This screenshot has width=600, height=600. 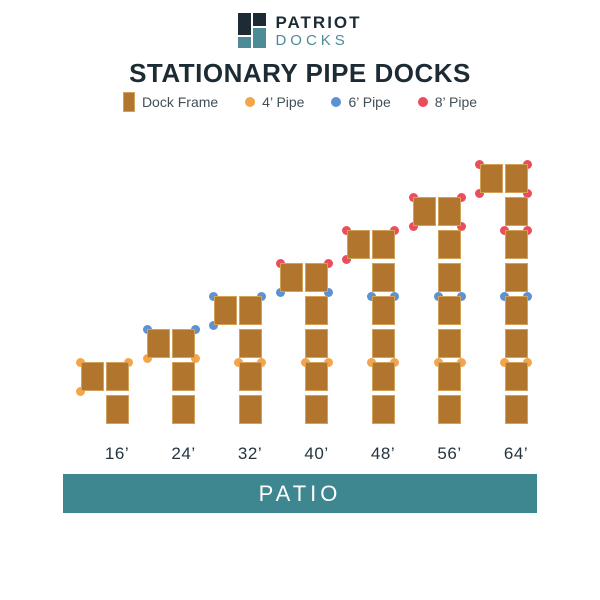 What do you see at coordinates (250, 453) in the screenshot?
I see `dock-length-label: 32’` at bounding box center [250, 453].